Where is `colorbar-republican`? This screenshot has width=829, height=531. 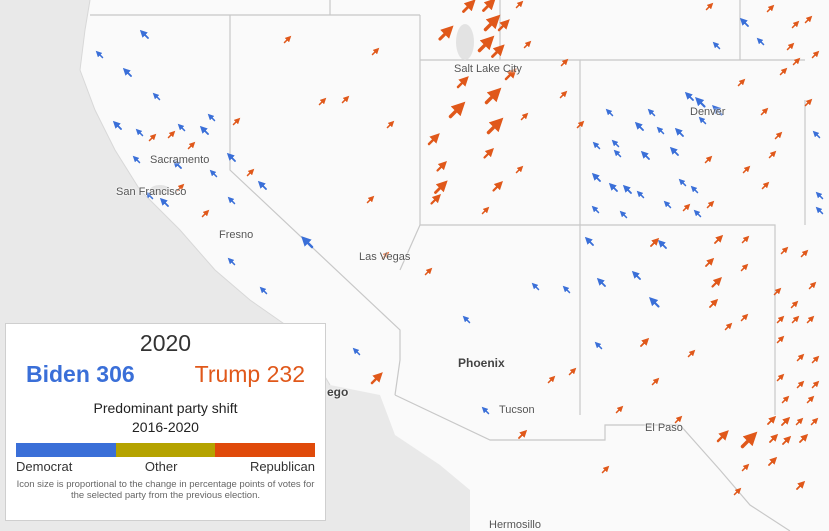 colorbar-republican is located at coordinates (265, 450).